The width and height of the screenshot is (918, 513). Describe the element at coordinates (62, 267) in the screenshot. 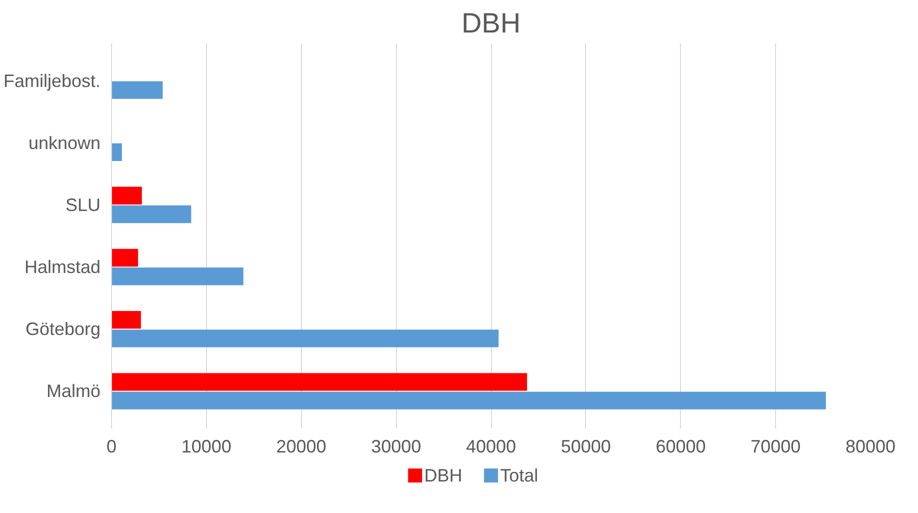

I see `y-tick-label: Halmstad` at that location.